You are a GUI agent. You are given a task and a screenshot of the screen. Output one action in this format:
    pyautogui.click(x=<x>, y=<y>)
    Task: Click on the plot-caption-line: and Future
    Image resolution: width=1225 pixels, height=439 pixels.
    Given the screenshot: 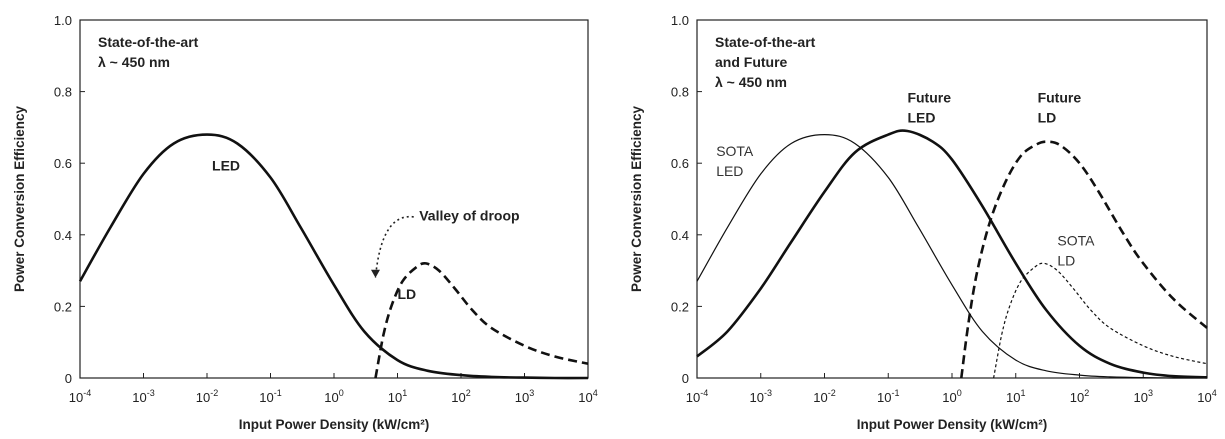 What is the action you would take?
    pyautogui.click(x=751, y=62)
    